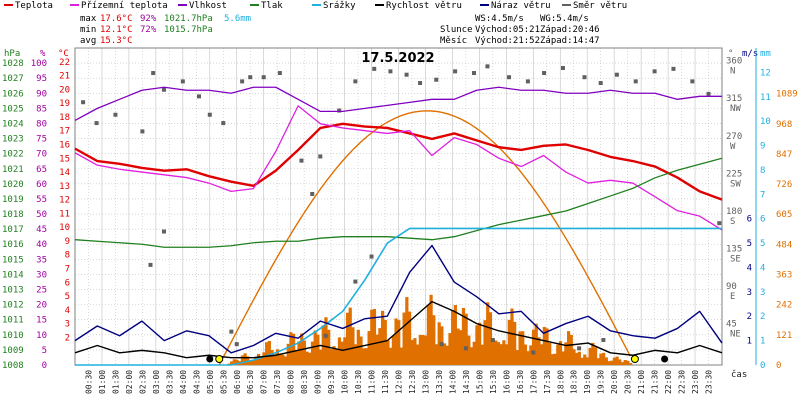 This screenshot has height=400, width=800. What do you see at coordinates (34, 6) in the screenshot?
I see `legend-label: Teplota` at bounding box center [34, 6].